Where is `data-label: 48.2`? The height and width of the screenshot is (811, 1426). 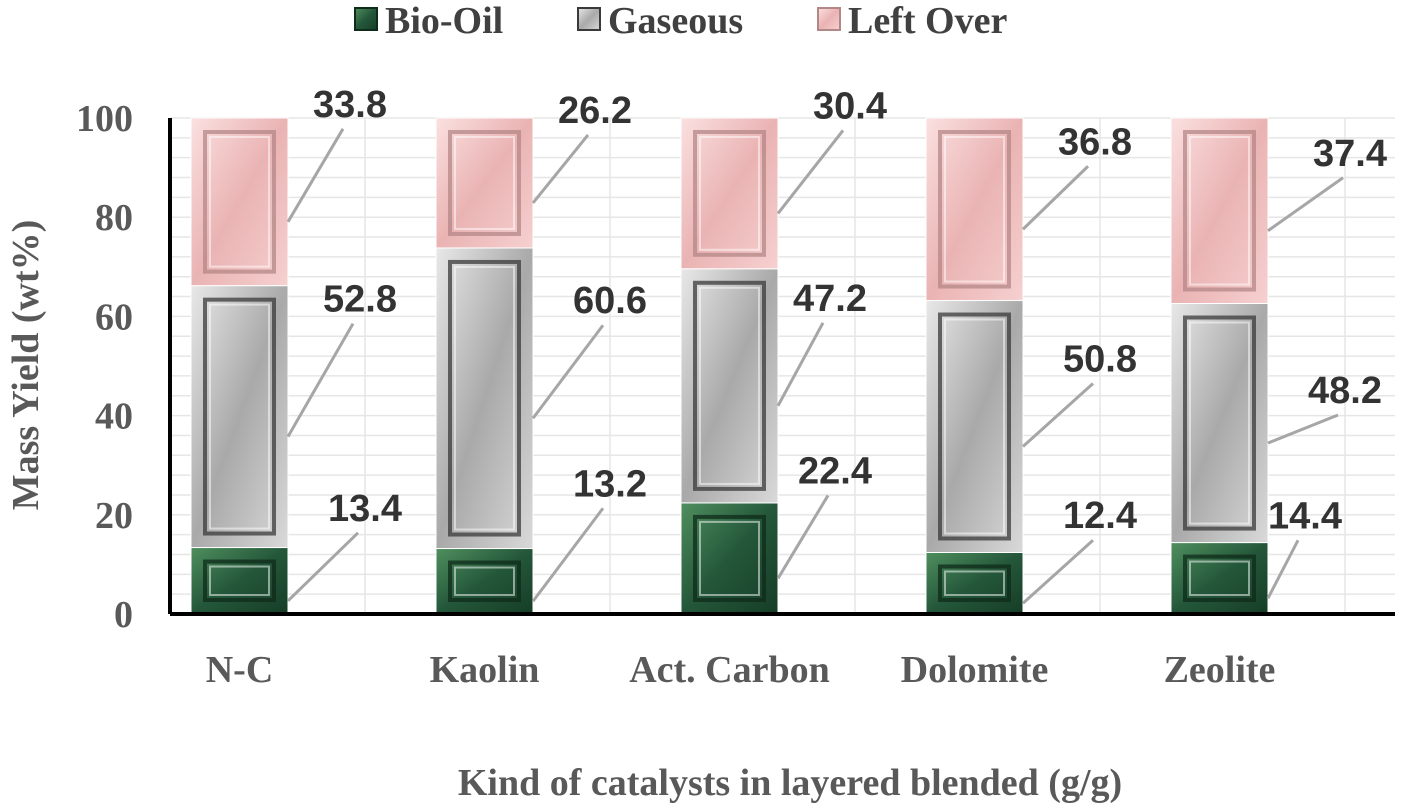 data-label: 48.2 is located at coordinates (1345, 391).